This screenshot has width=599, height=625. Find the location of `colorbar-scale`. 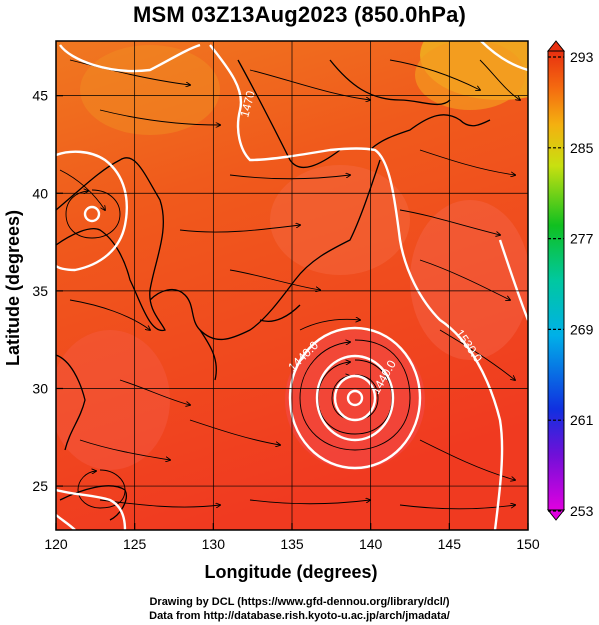

colorbar-scale is located at coordinates (556, 280).